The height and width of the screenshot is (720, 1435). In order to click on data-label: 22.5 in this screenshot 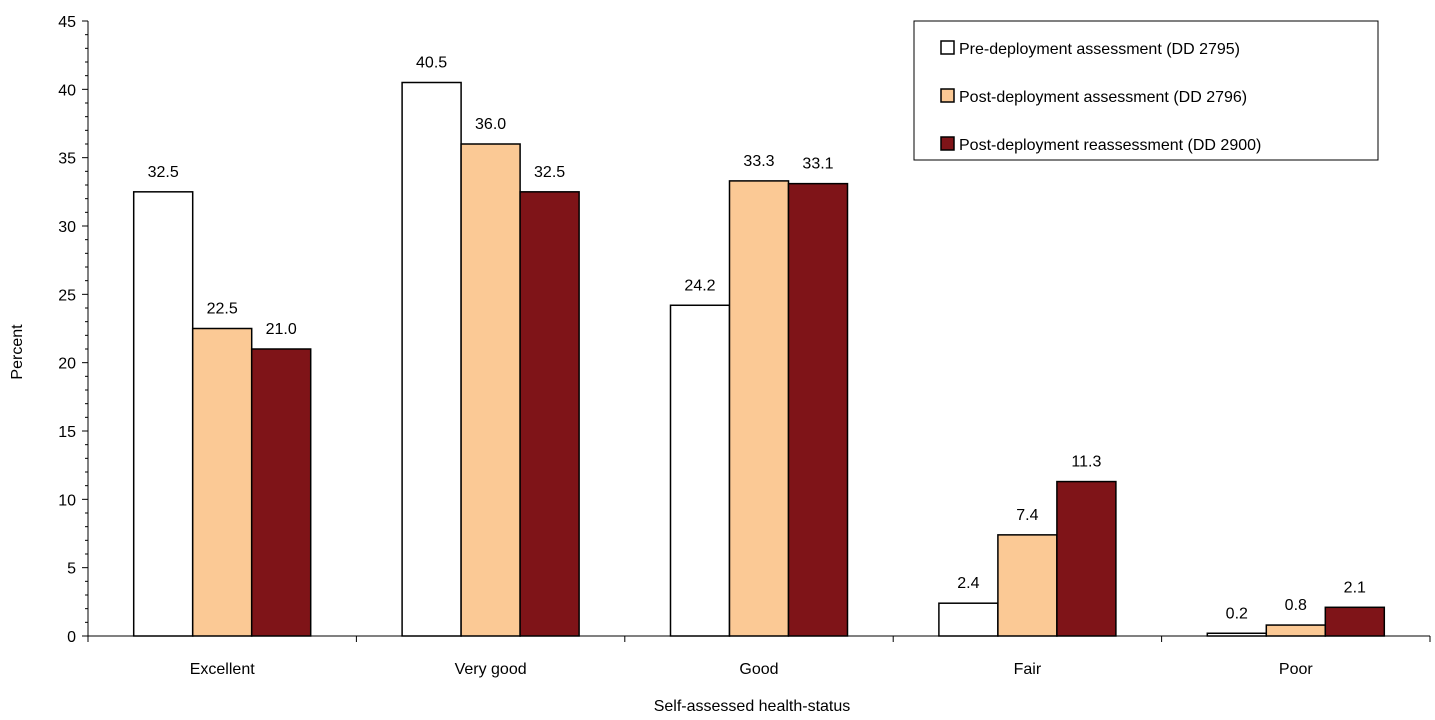, I will do `click(222, 309)`.